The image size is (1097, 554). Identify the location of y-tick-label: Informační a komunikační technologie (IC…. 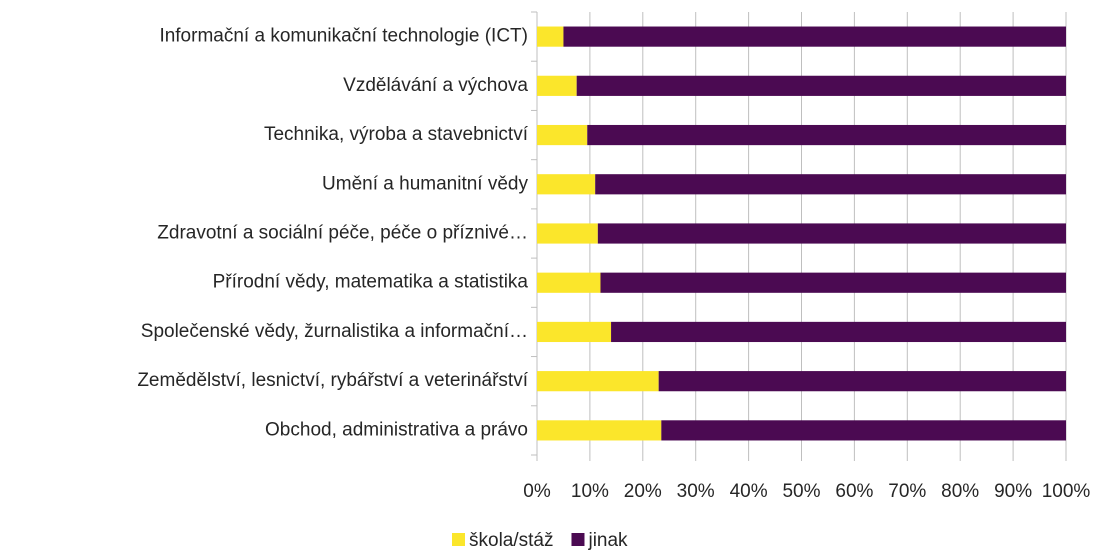
(343, 36).